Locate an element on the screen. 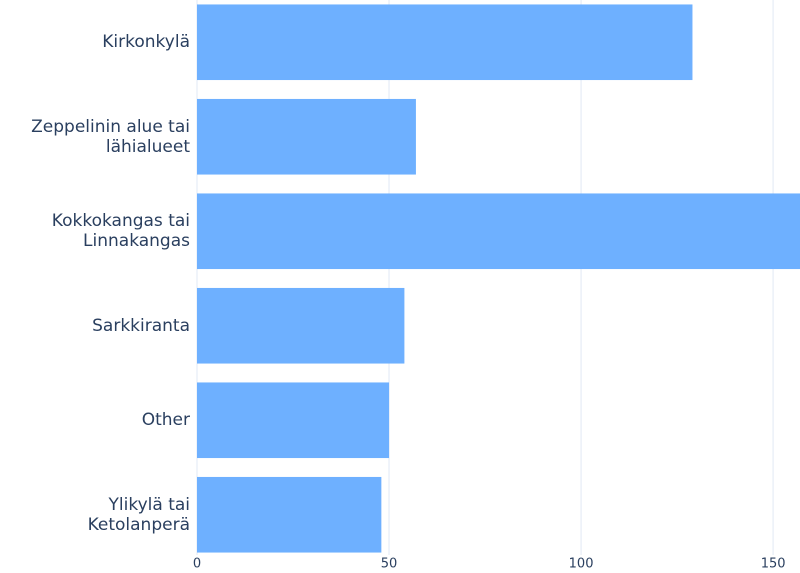 This screenshot has width=800, height=573. x-tick-label: 150 is located at coordinates (773, 564).